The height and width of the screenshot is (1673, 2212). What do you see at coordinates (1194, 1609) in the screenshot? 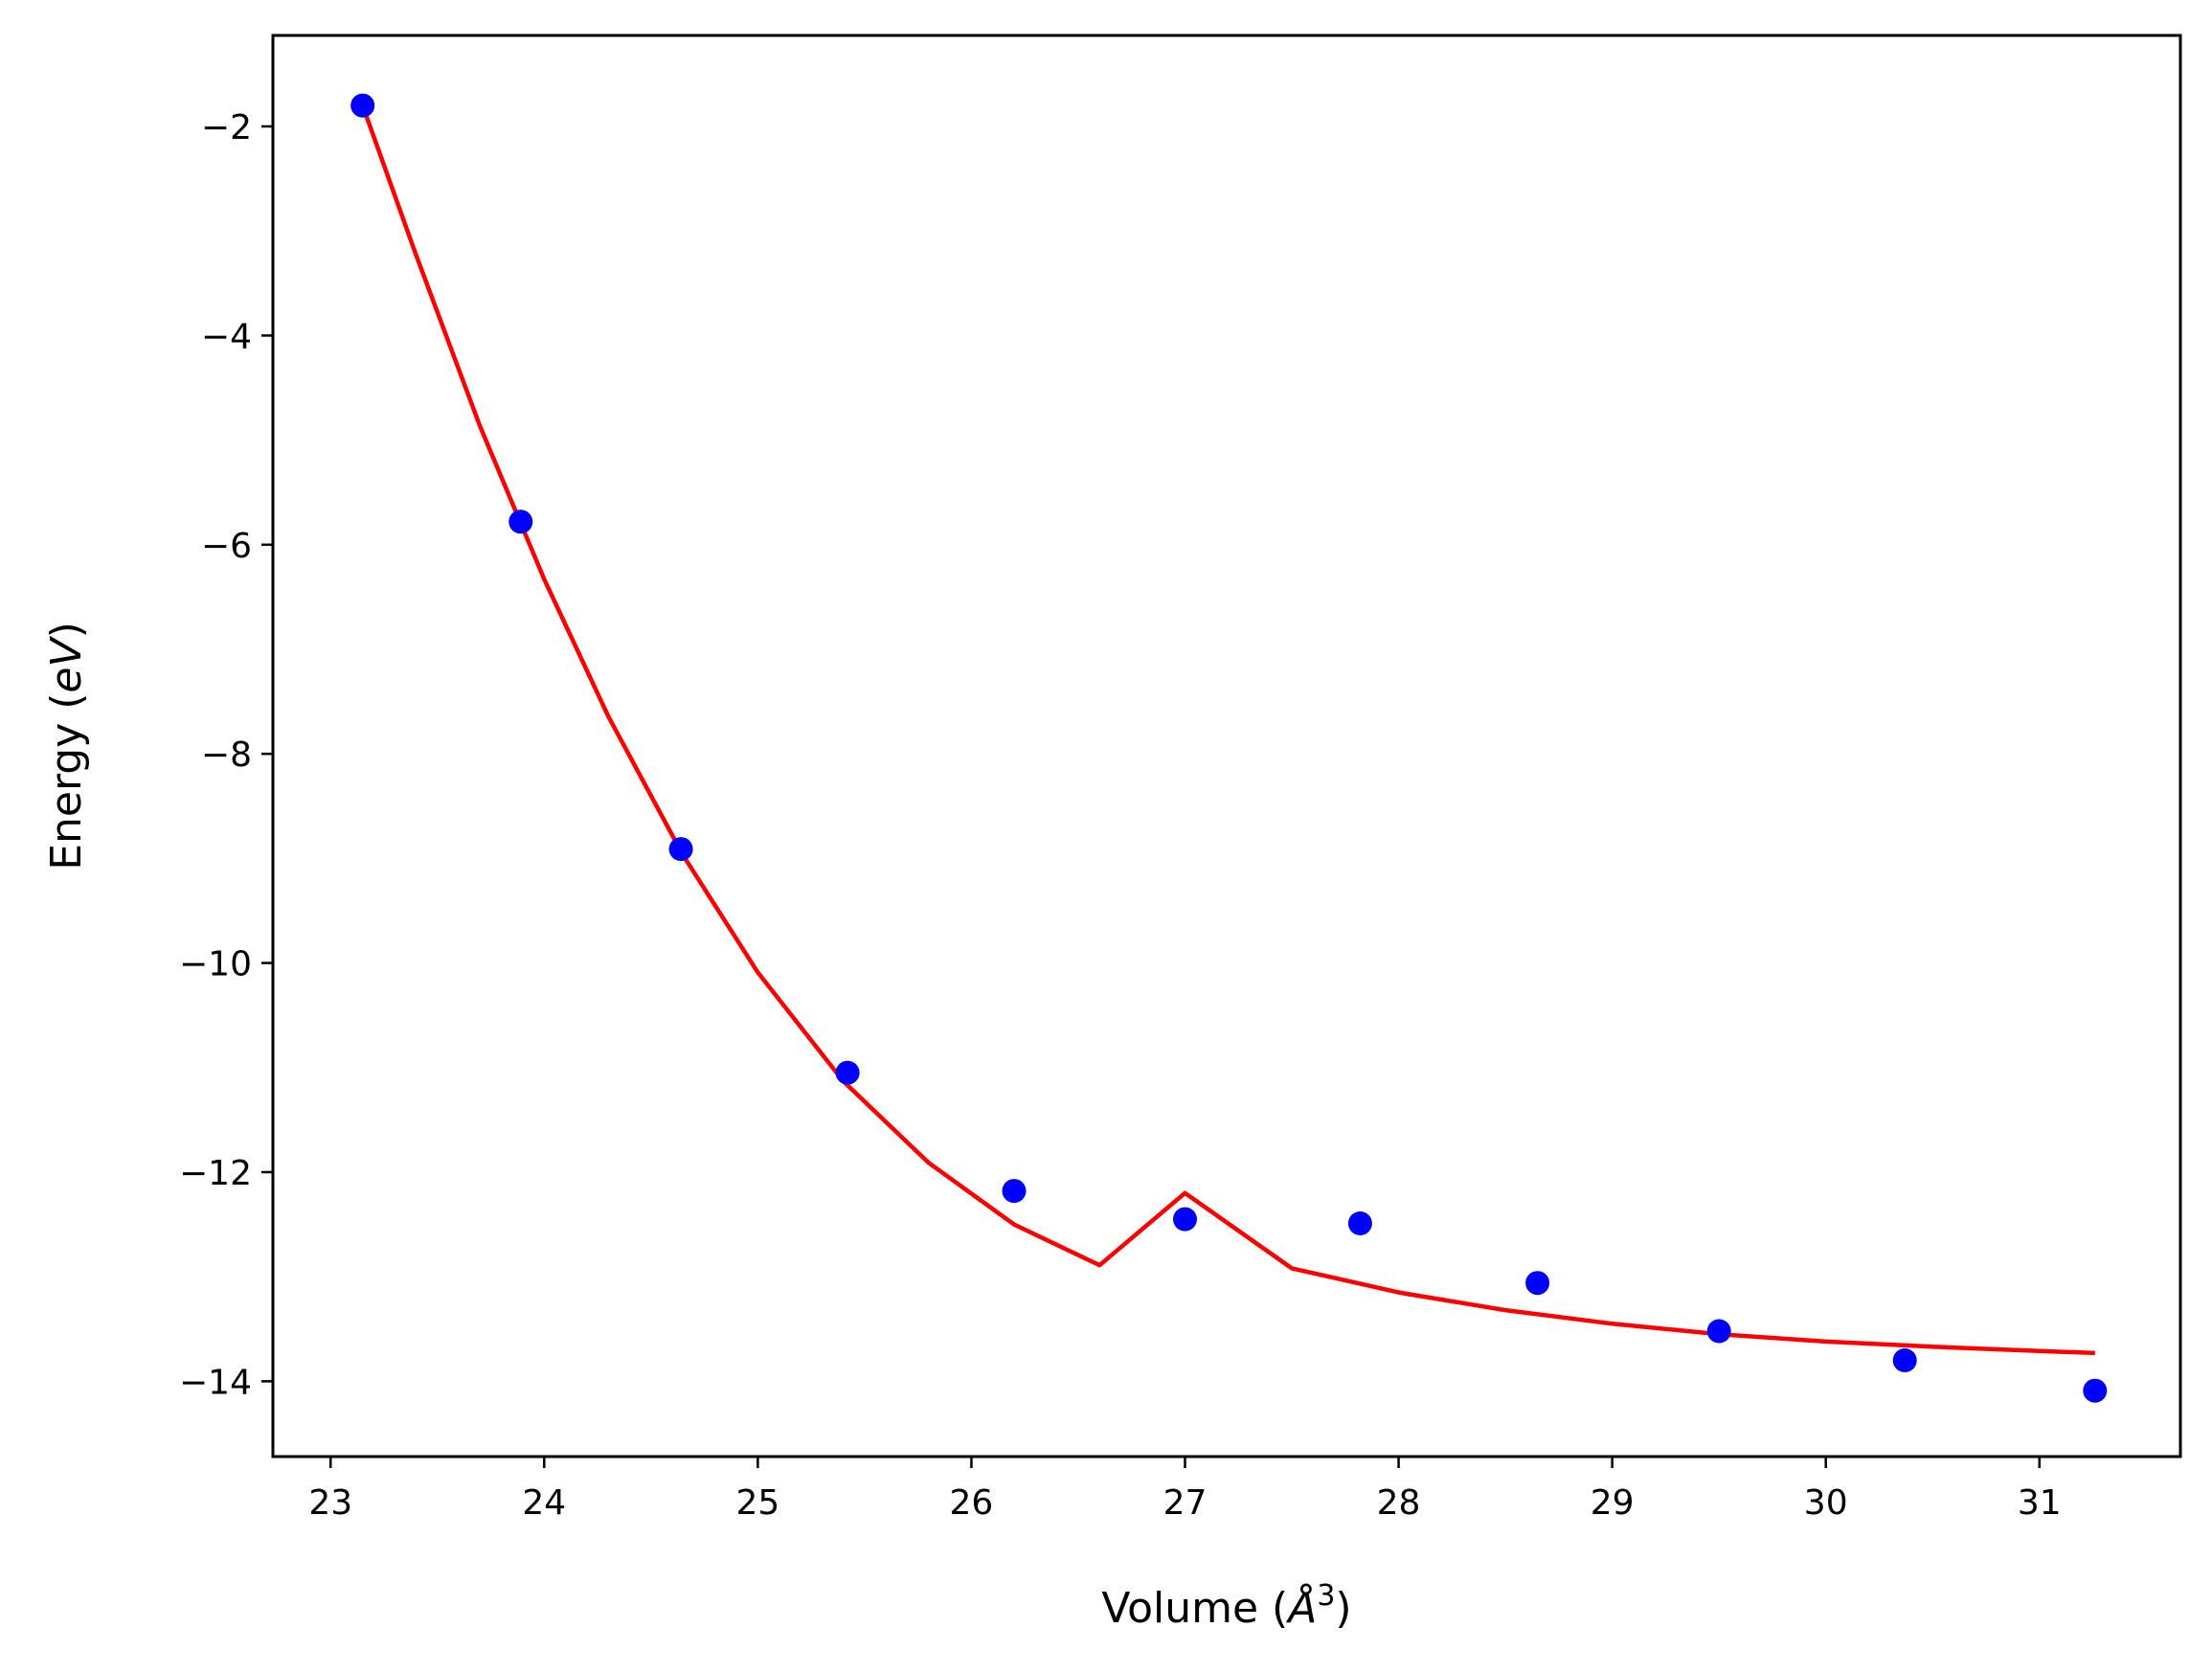
I see `x-axis-label-prefix: Volume (` at bounding box center [1194, 1609].